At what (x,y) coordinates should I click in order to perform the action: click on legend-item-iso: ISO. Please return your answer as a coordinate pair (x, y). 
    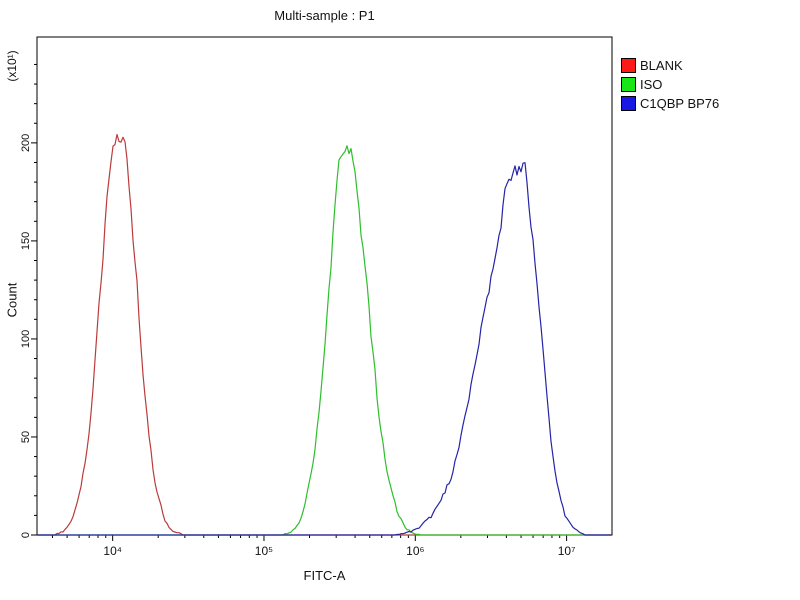
    Looking at the image, I should click on (670, 84).